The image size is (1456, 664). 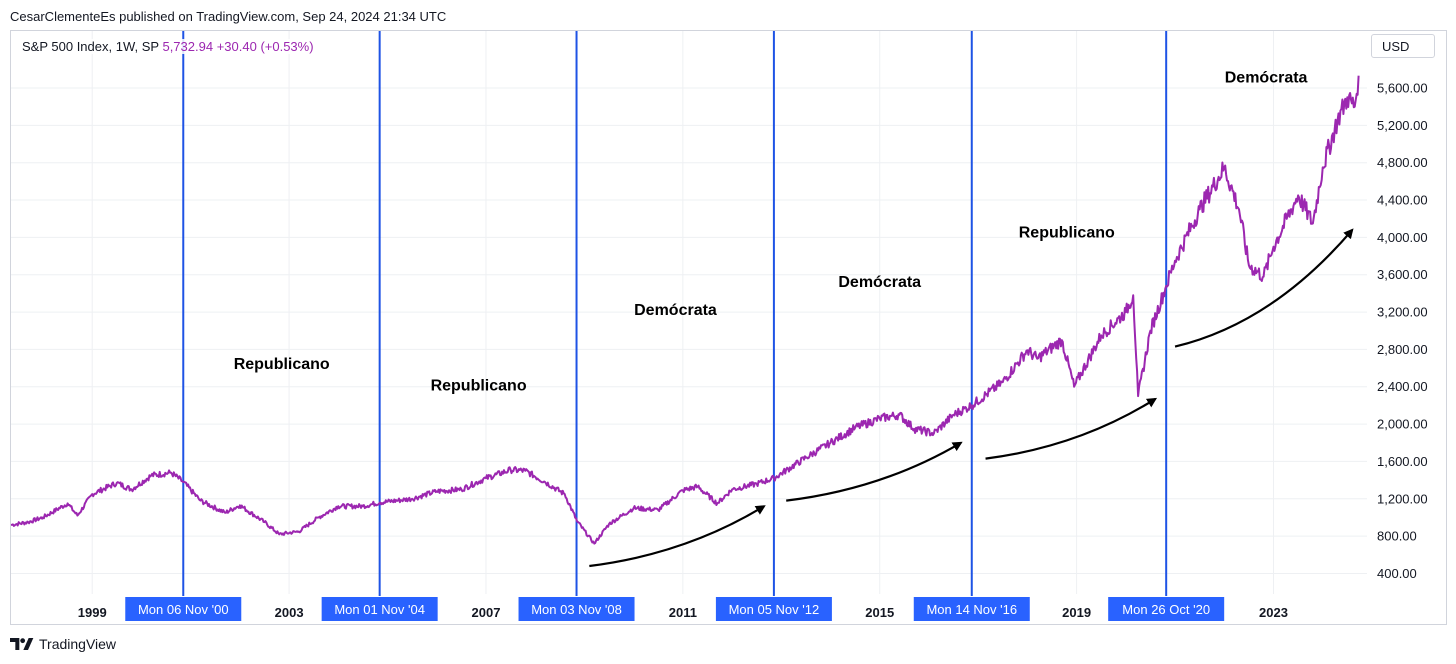 I want to click on x-tick-label: 1999, so click(x=92, y=612).